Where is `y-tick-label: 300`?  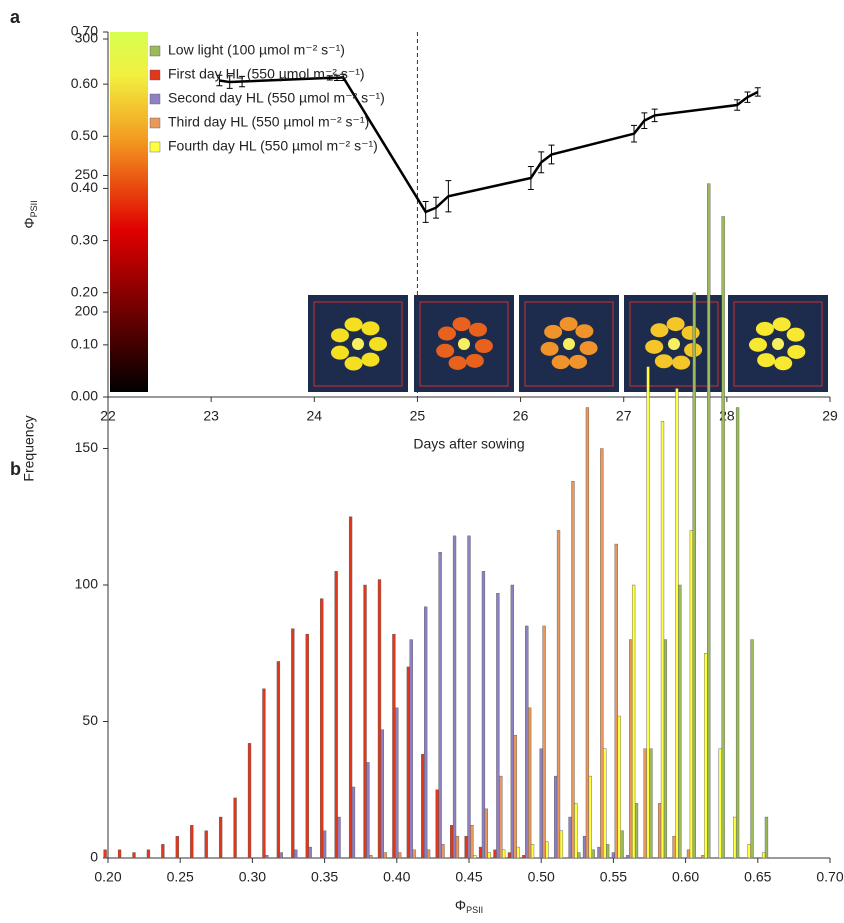
y-tick-label: 300 is located at coordinates (87, 38).